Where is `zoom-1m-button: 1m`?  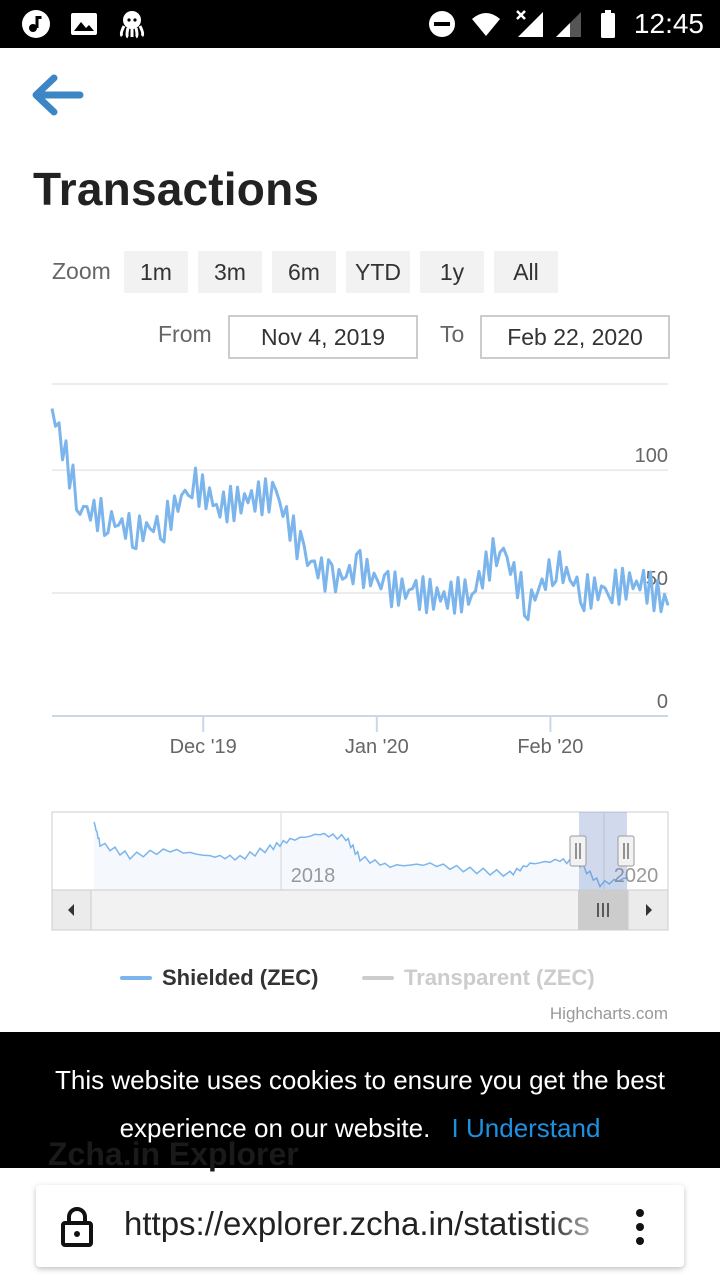
zoom-1m-button: 1m is located at coordinates (156, 272).